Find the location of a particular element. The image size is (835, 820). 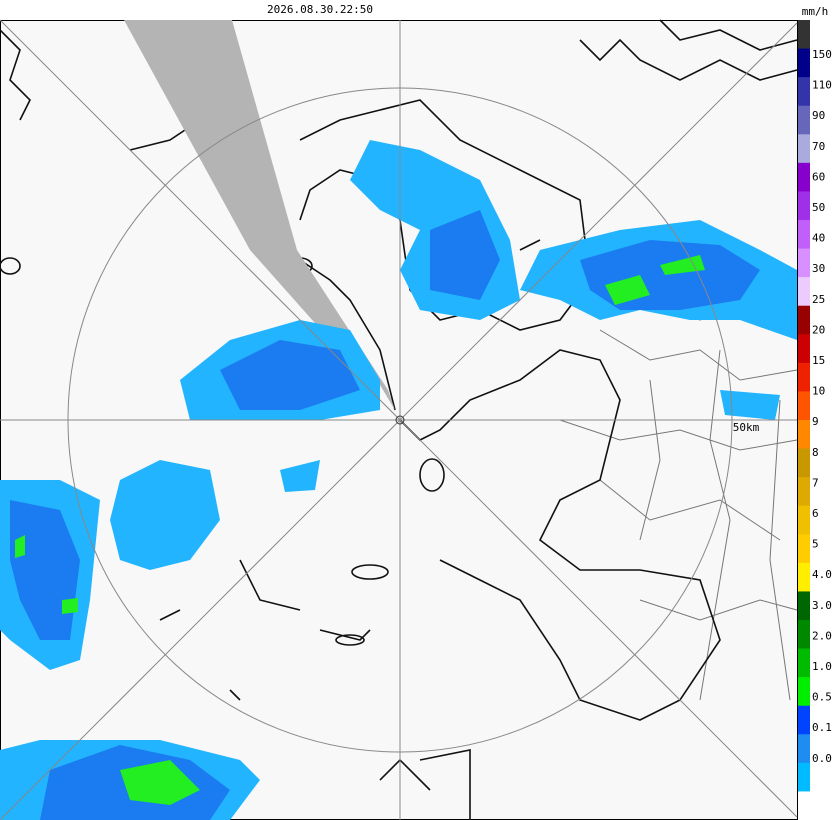

legend-label: 25 is located at coordinates (818, 299).